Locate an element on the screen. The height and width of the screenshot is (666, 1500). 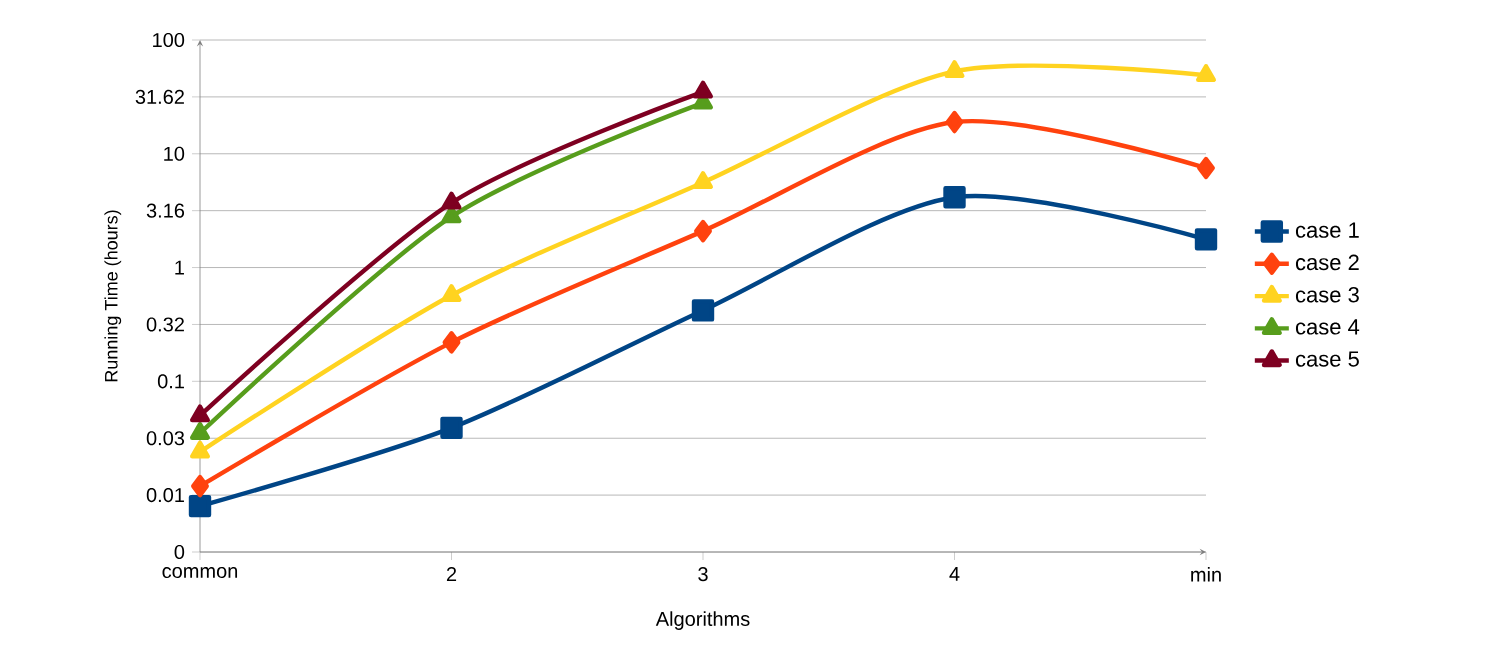
y-tick-label: 0.32 is located at coordinates (165, 324).